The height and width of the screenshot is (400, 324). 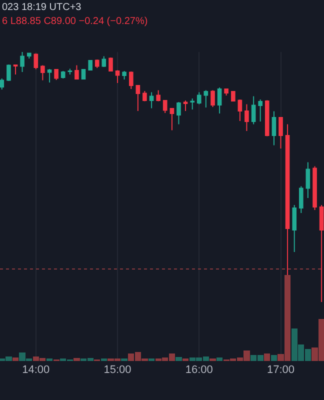 I want to click on text: 023 18:19 UTC+3, so click(x=42, y=7).